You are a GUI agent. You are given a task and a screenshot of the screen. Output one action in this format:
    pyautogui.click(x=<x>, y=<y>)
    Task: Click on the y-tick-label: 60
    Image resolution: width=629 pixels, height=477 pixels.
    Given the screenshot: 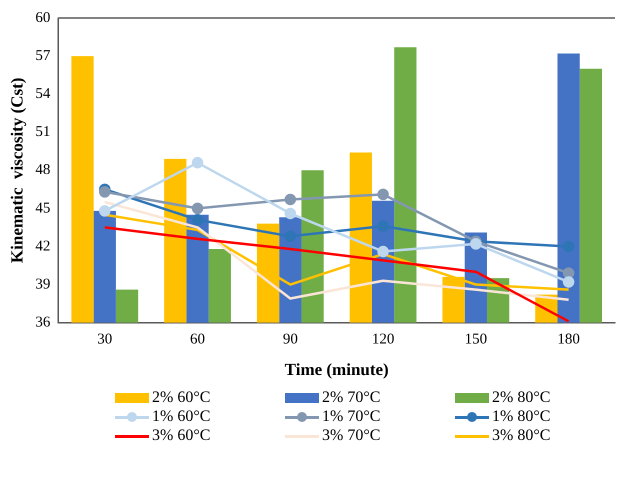 What is the action you would take?
    pyautogui.click(x=42, y=18)
    